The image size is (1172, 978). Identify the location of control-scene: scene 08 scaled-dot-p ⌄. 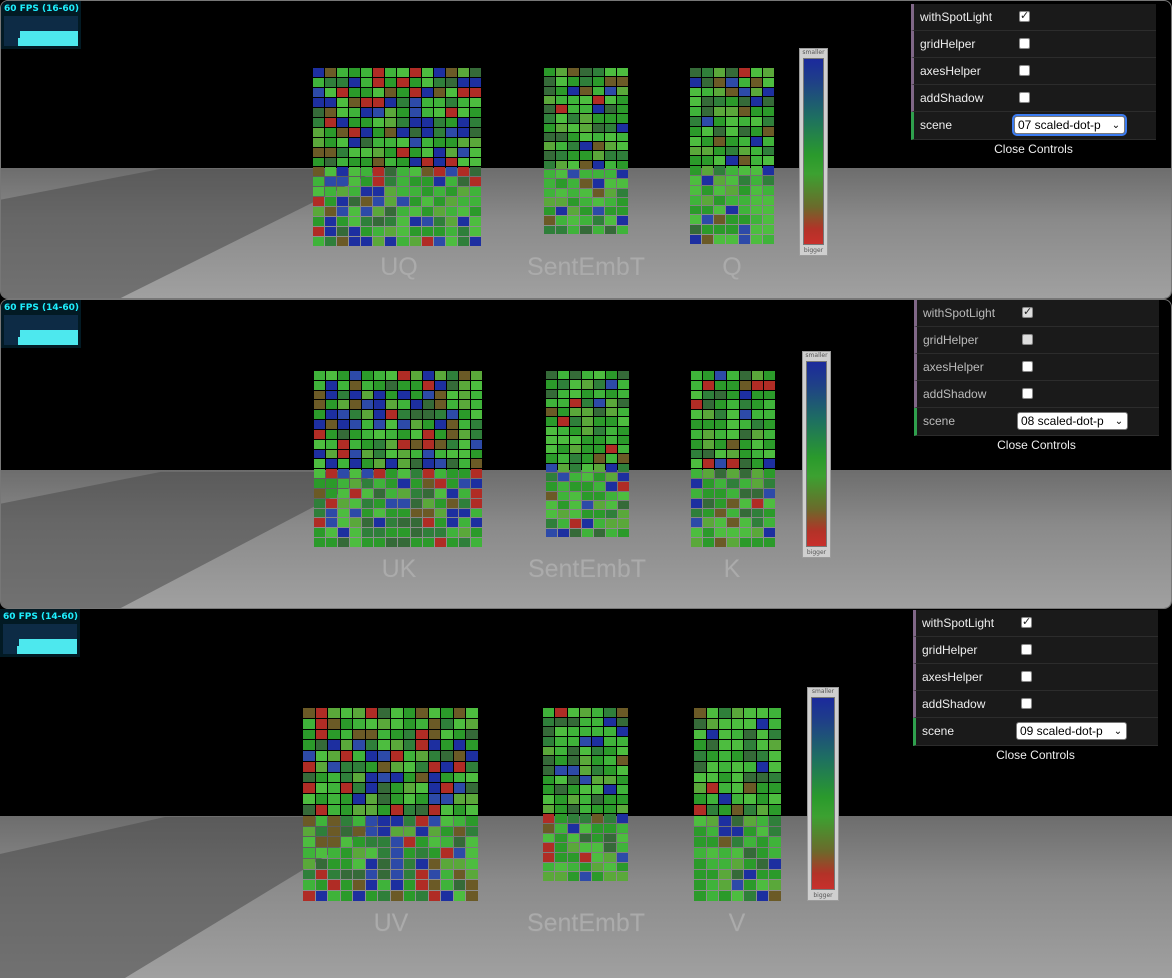
(1036, 422).